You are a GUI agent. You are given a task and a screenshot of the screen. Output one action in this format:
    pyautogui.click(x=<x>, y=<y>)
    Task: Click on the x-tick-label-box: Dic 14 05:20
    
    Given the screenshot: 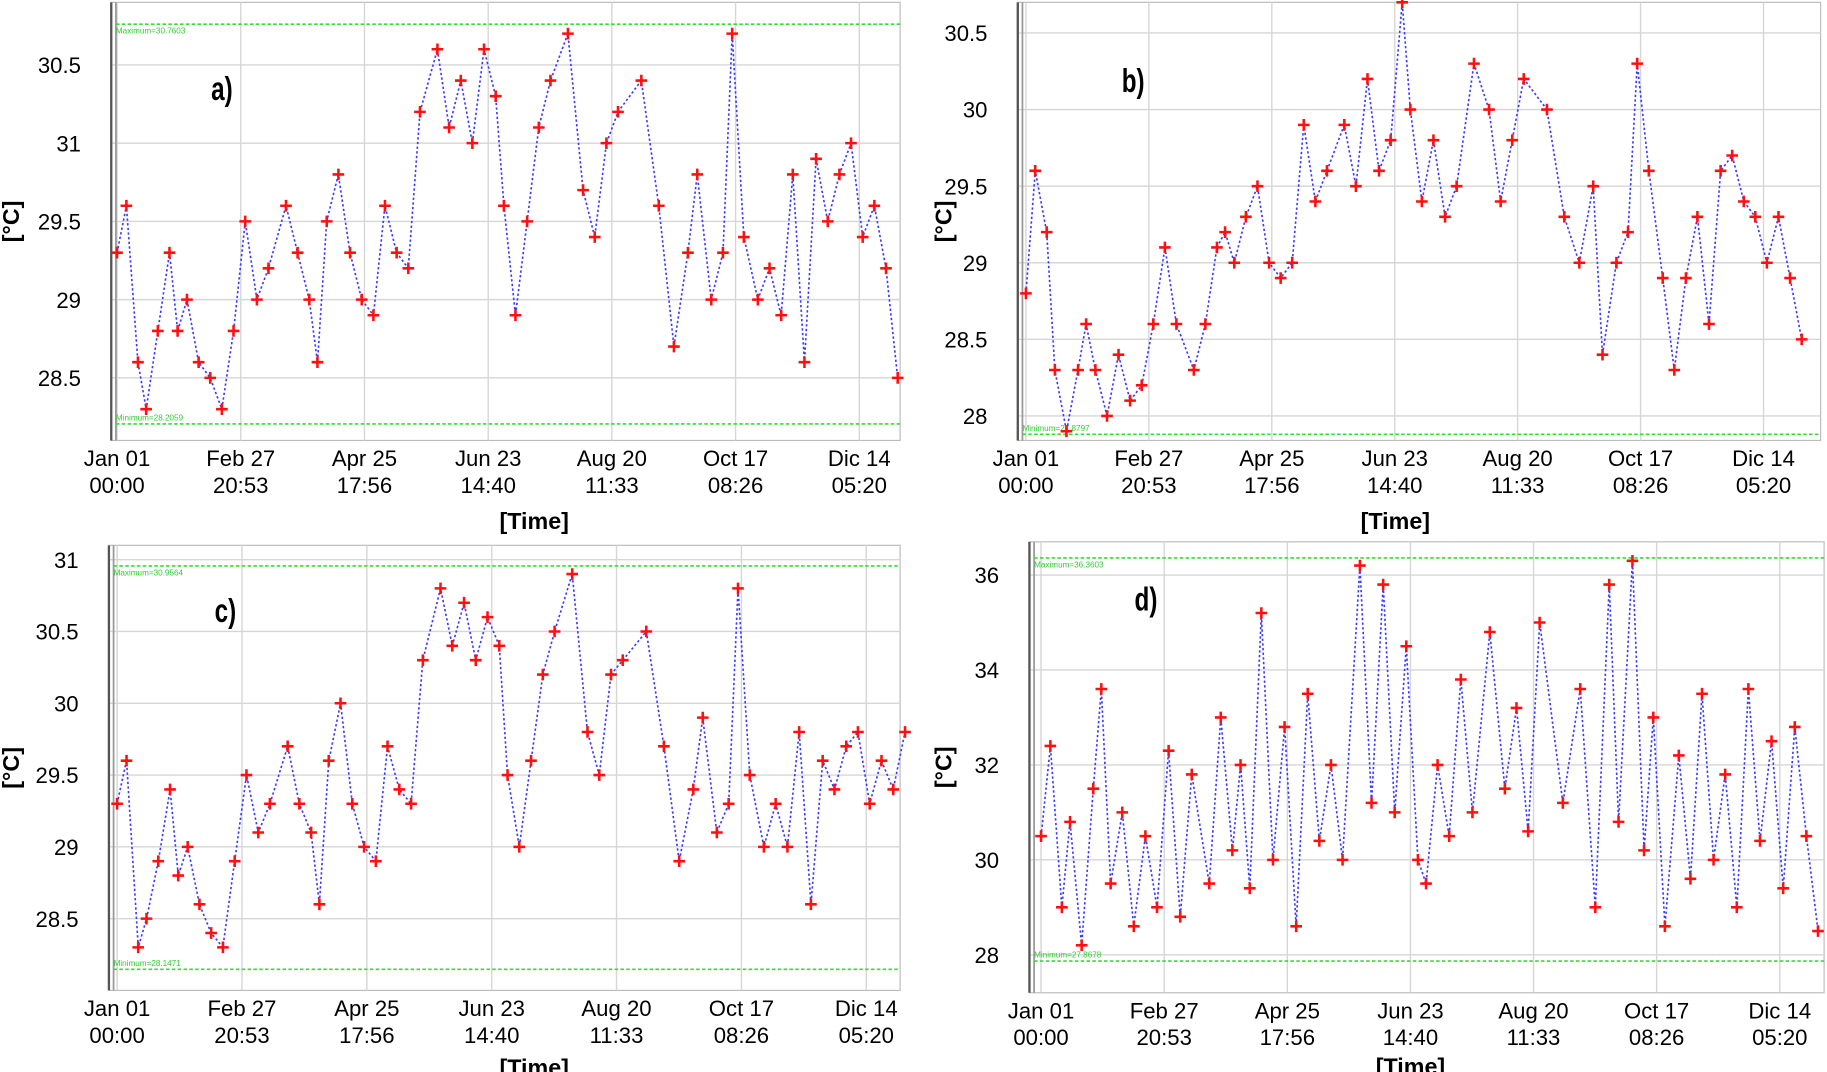 What is the action you would take?
    pyautogui.click(x=859, y=472)
    